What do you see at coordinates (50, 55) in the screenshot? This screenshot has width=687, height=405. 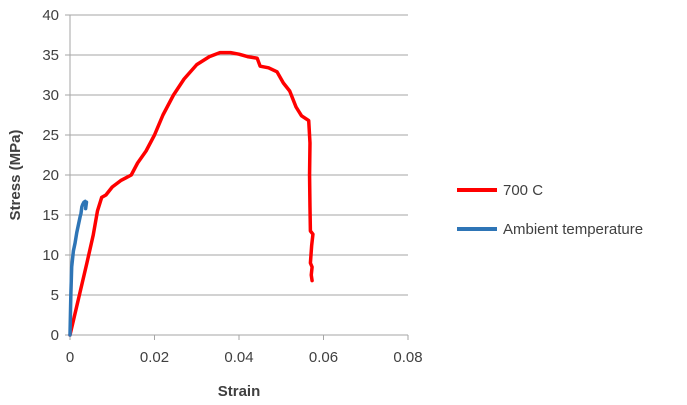 I see `y-tick-label: 35` at bounding box center [50, 55].